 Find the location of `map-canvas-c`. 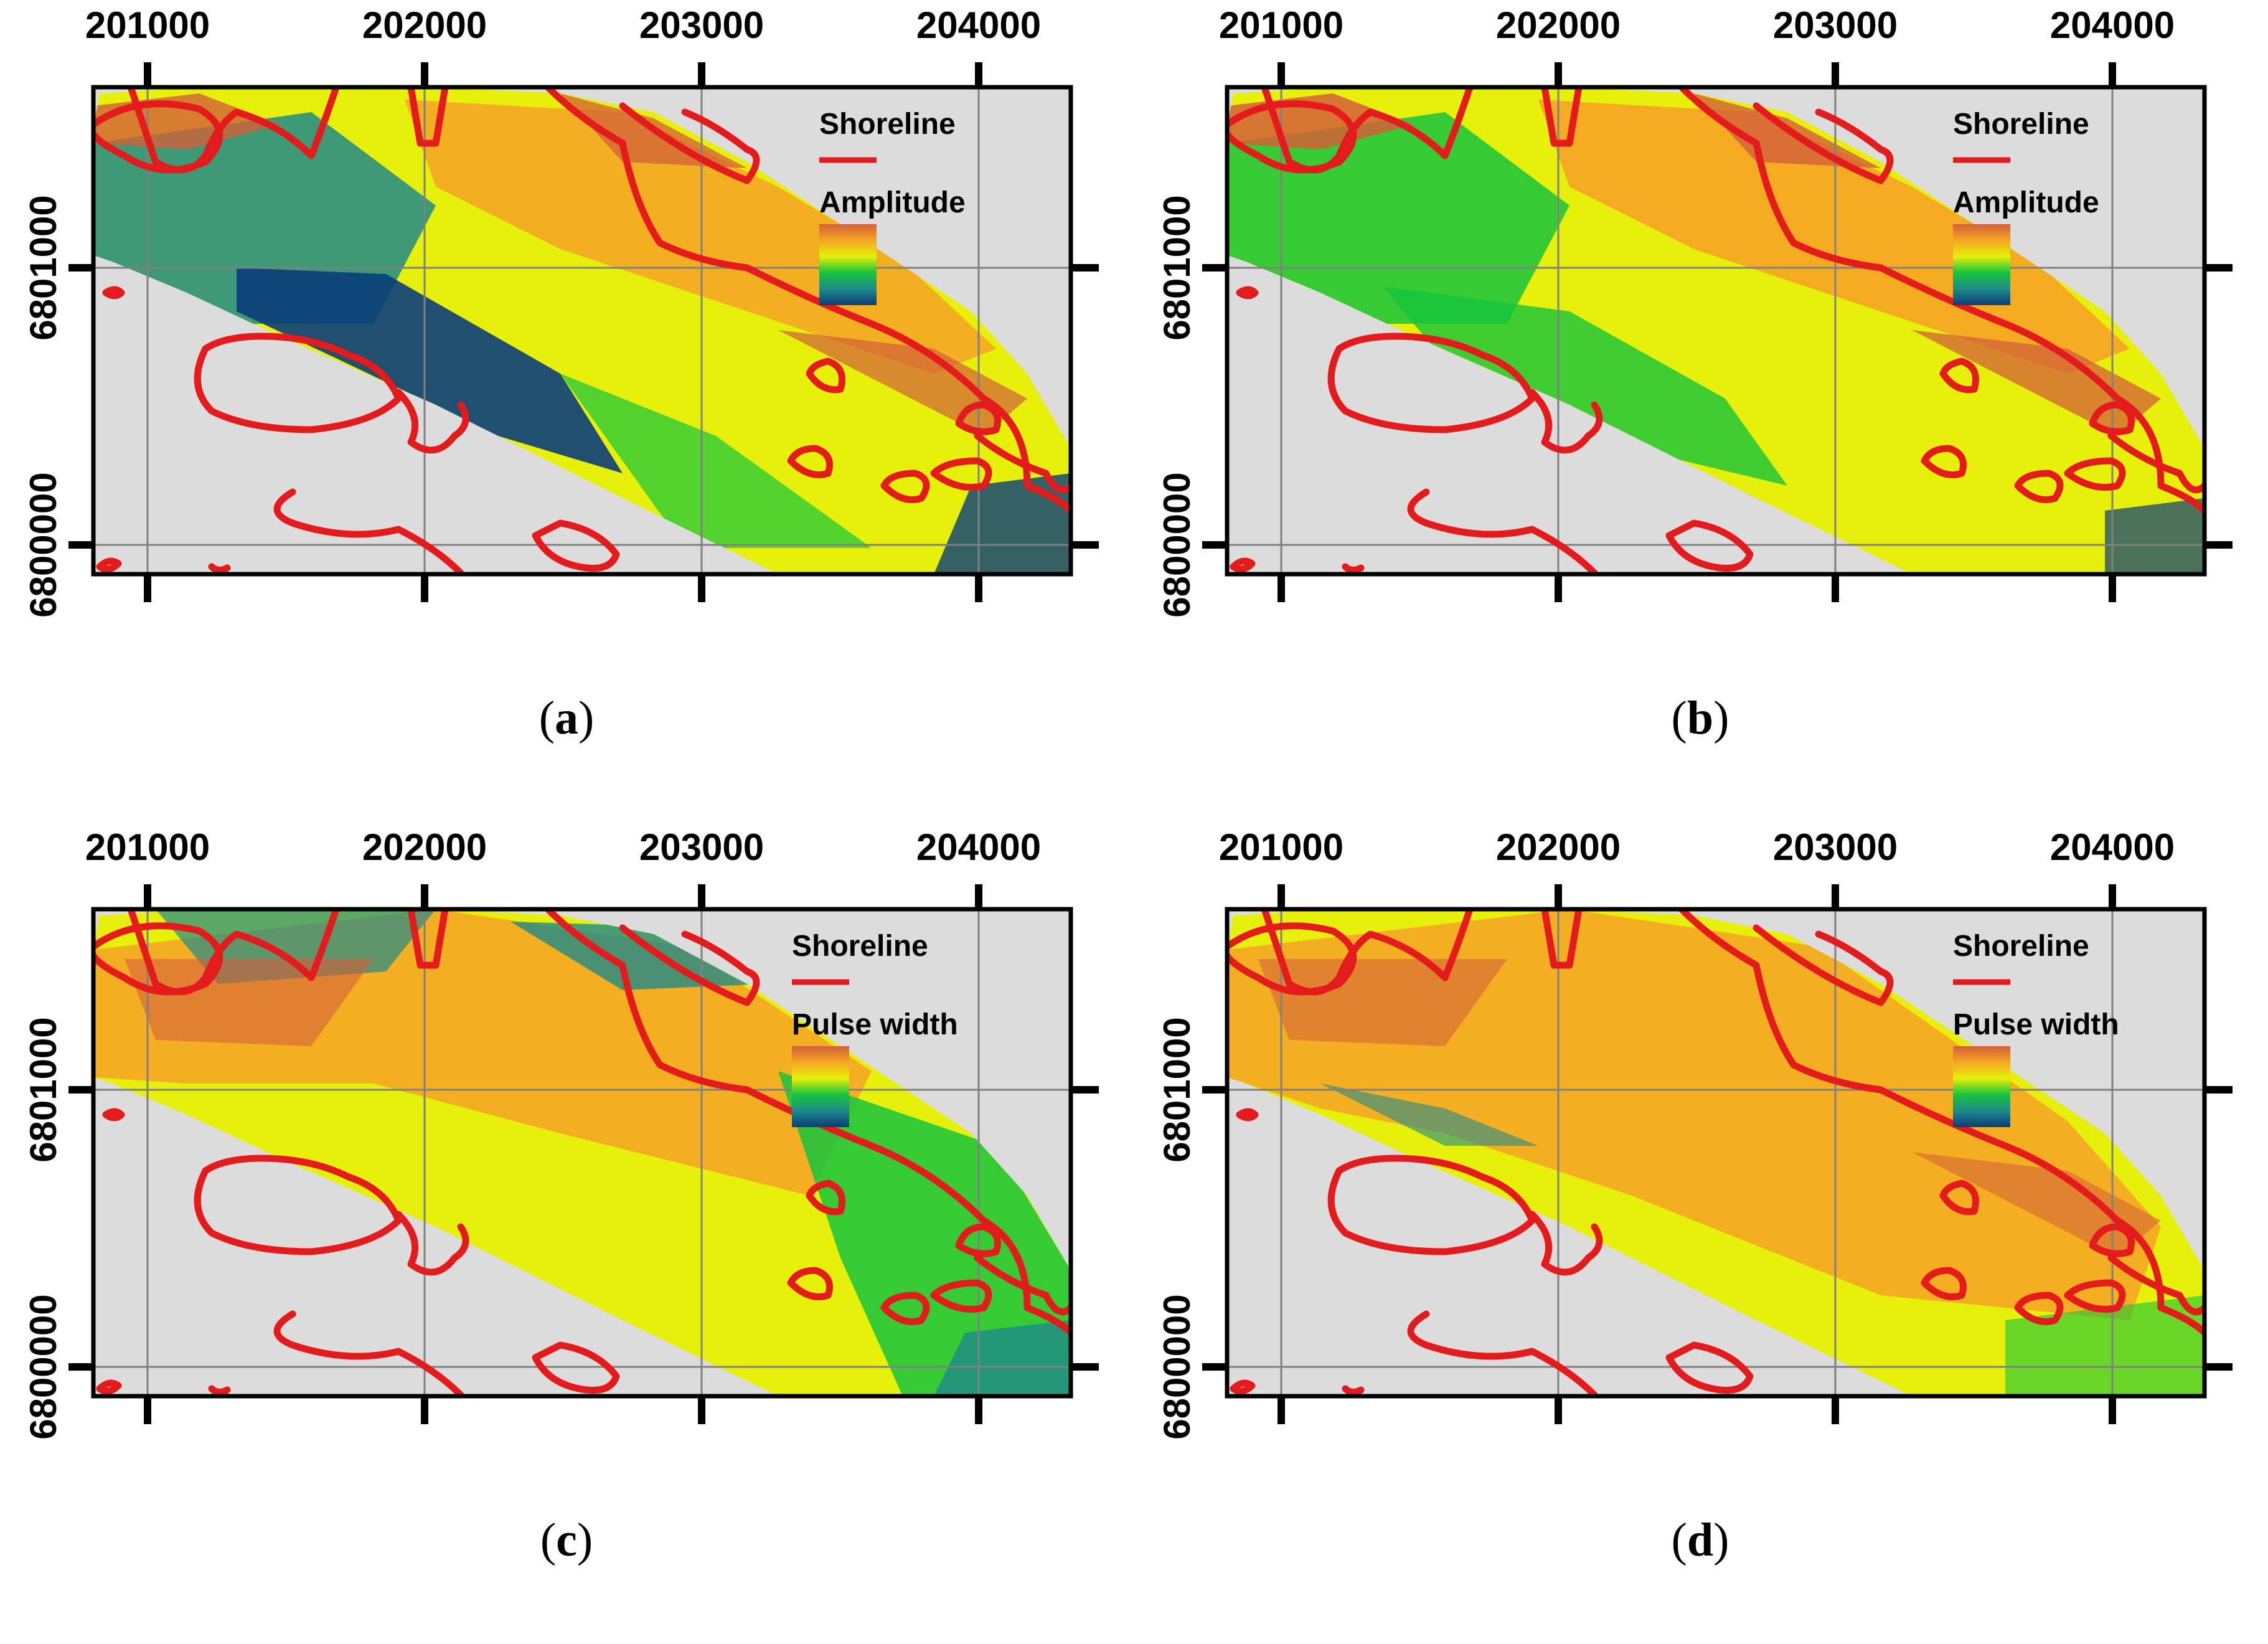

map-canvas-c is located at coordinates (584, 1154).